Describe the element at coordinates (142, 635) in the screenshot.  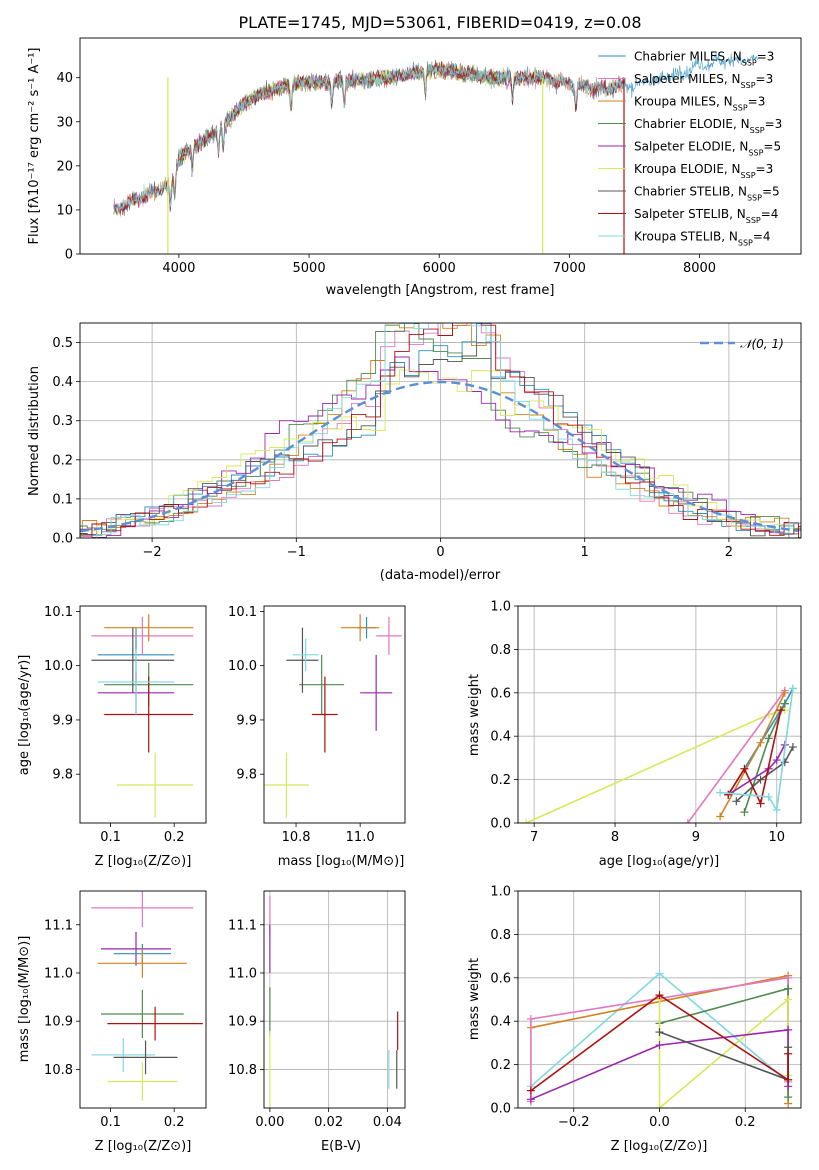
I see `age_vs_Z-errorbar-salpeter-miles` at that location.